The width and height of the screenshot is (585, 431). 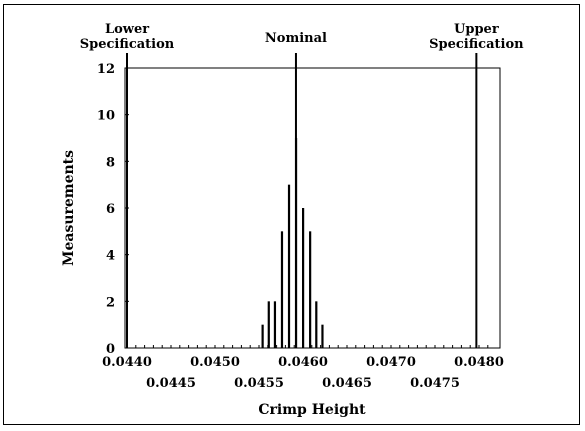 What do you see at coordinates (171, 383) in the screenshot?
I see `x-tick-label-lower: 0.0445` at bounding box center [171, 383].